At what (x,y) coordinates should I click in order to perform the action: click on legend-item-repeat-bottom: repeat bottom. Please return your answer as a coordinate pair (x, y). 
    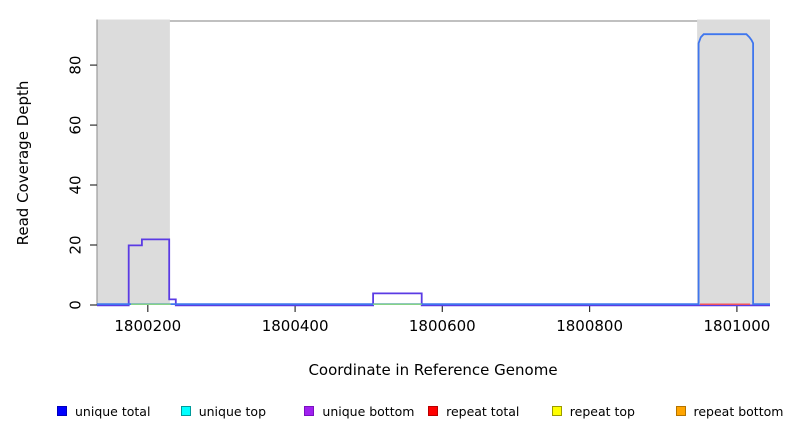
    Looking at the image, I should click on (729, 411).